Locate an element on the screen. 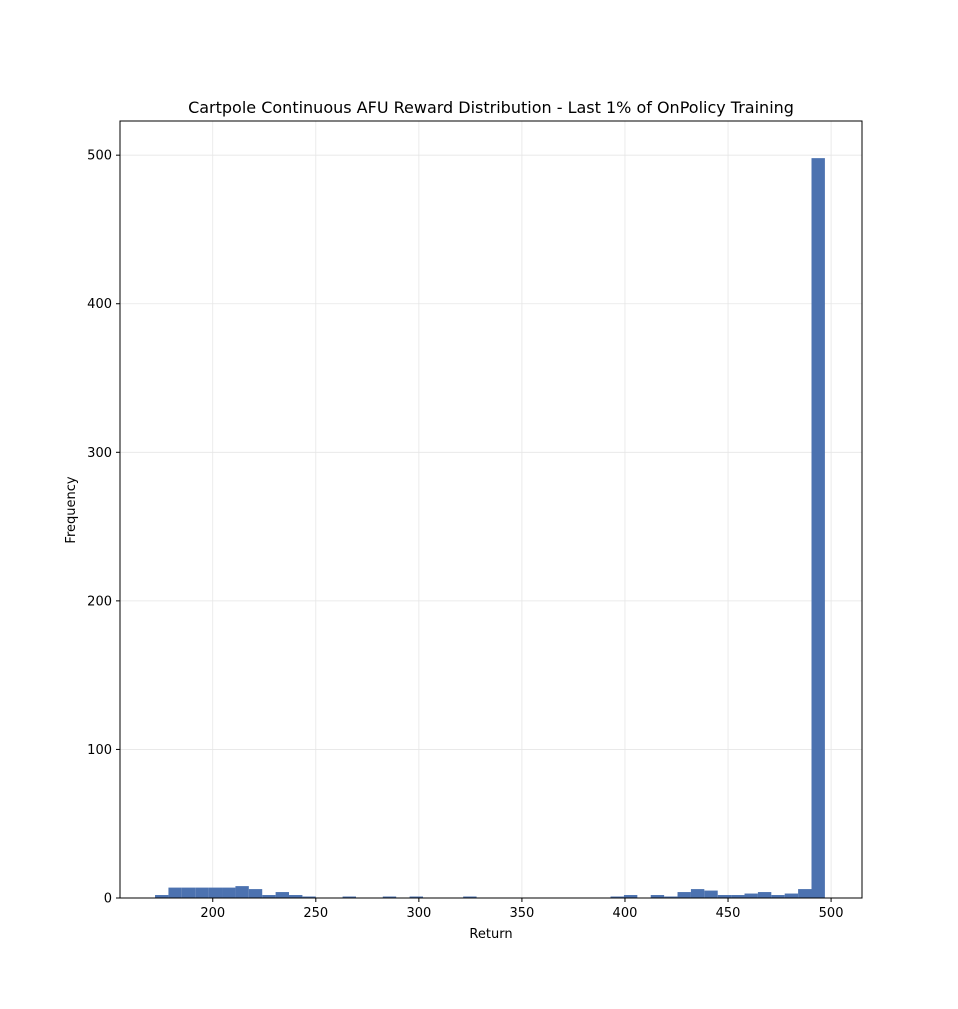 The width and height of the screenshot is (958, 1009). y-tick-label: 400 is located at coordinates (99, 304).